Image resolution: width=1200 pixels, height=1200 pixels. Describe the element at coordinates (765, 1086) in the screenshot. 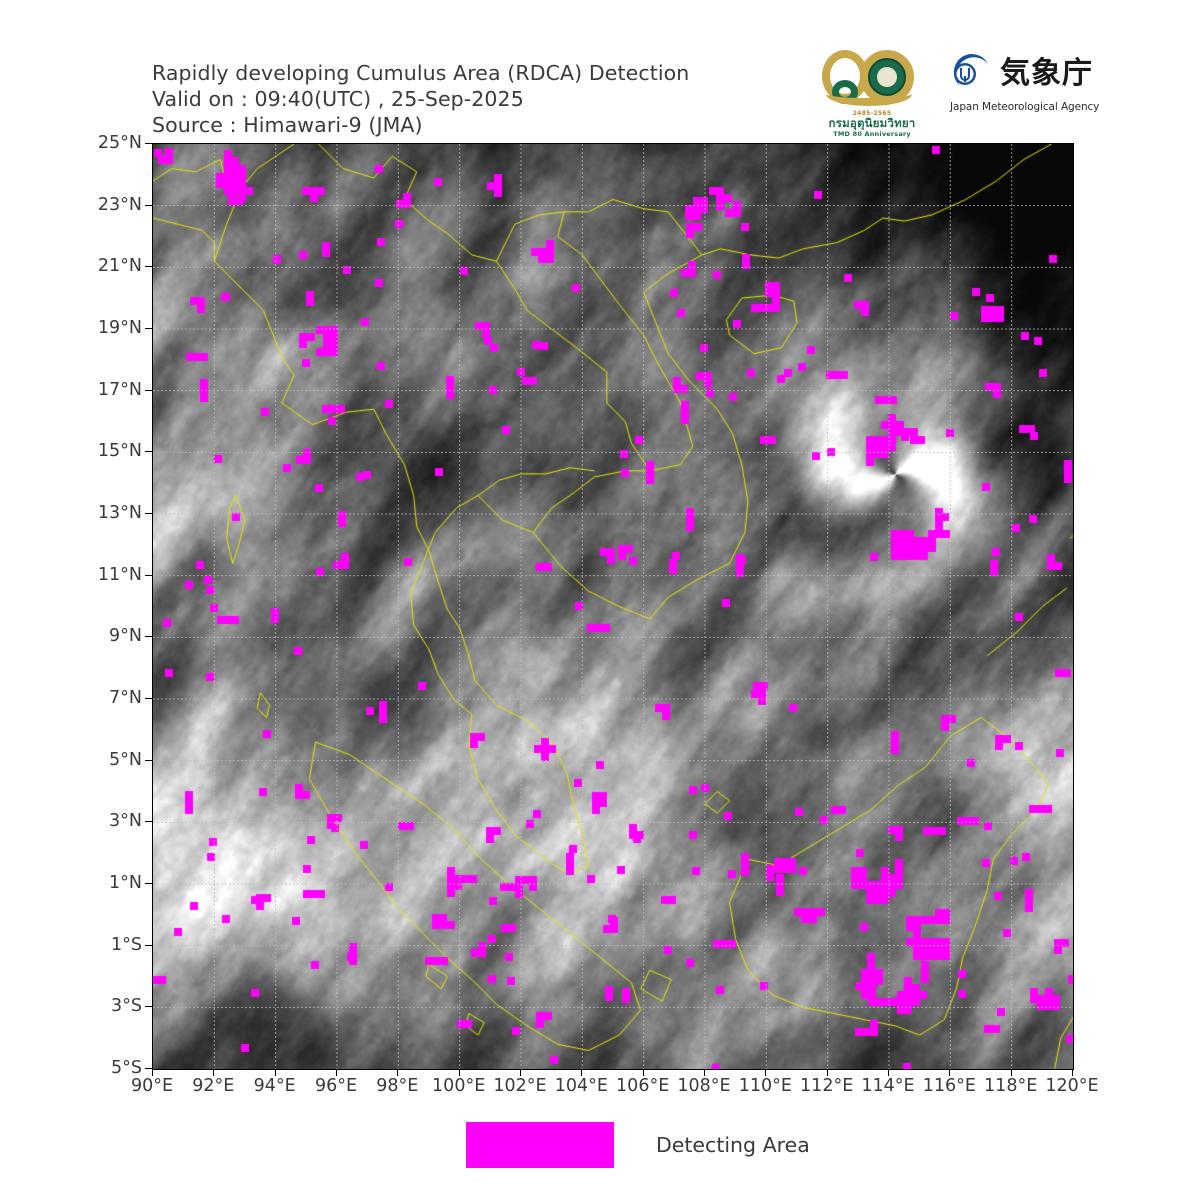

I see `x-axis-tick-label: 110°E` at that location.